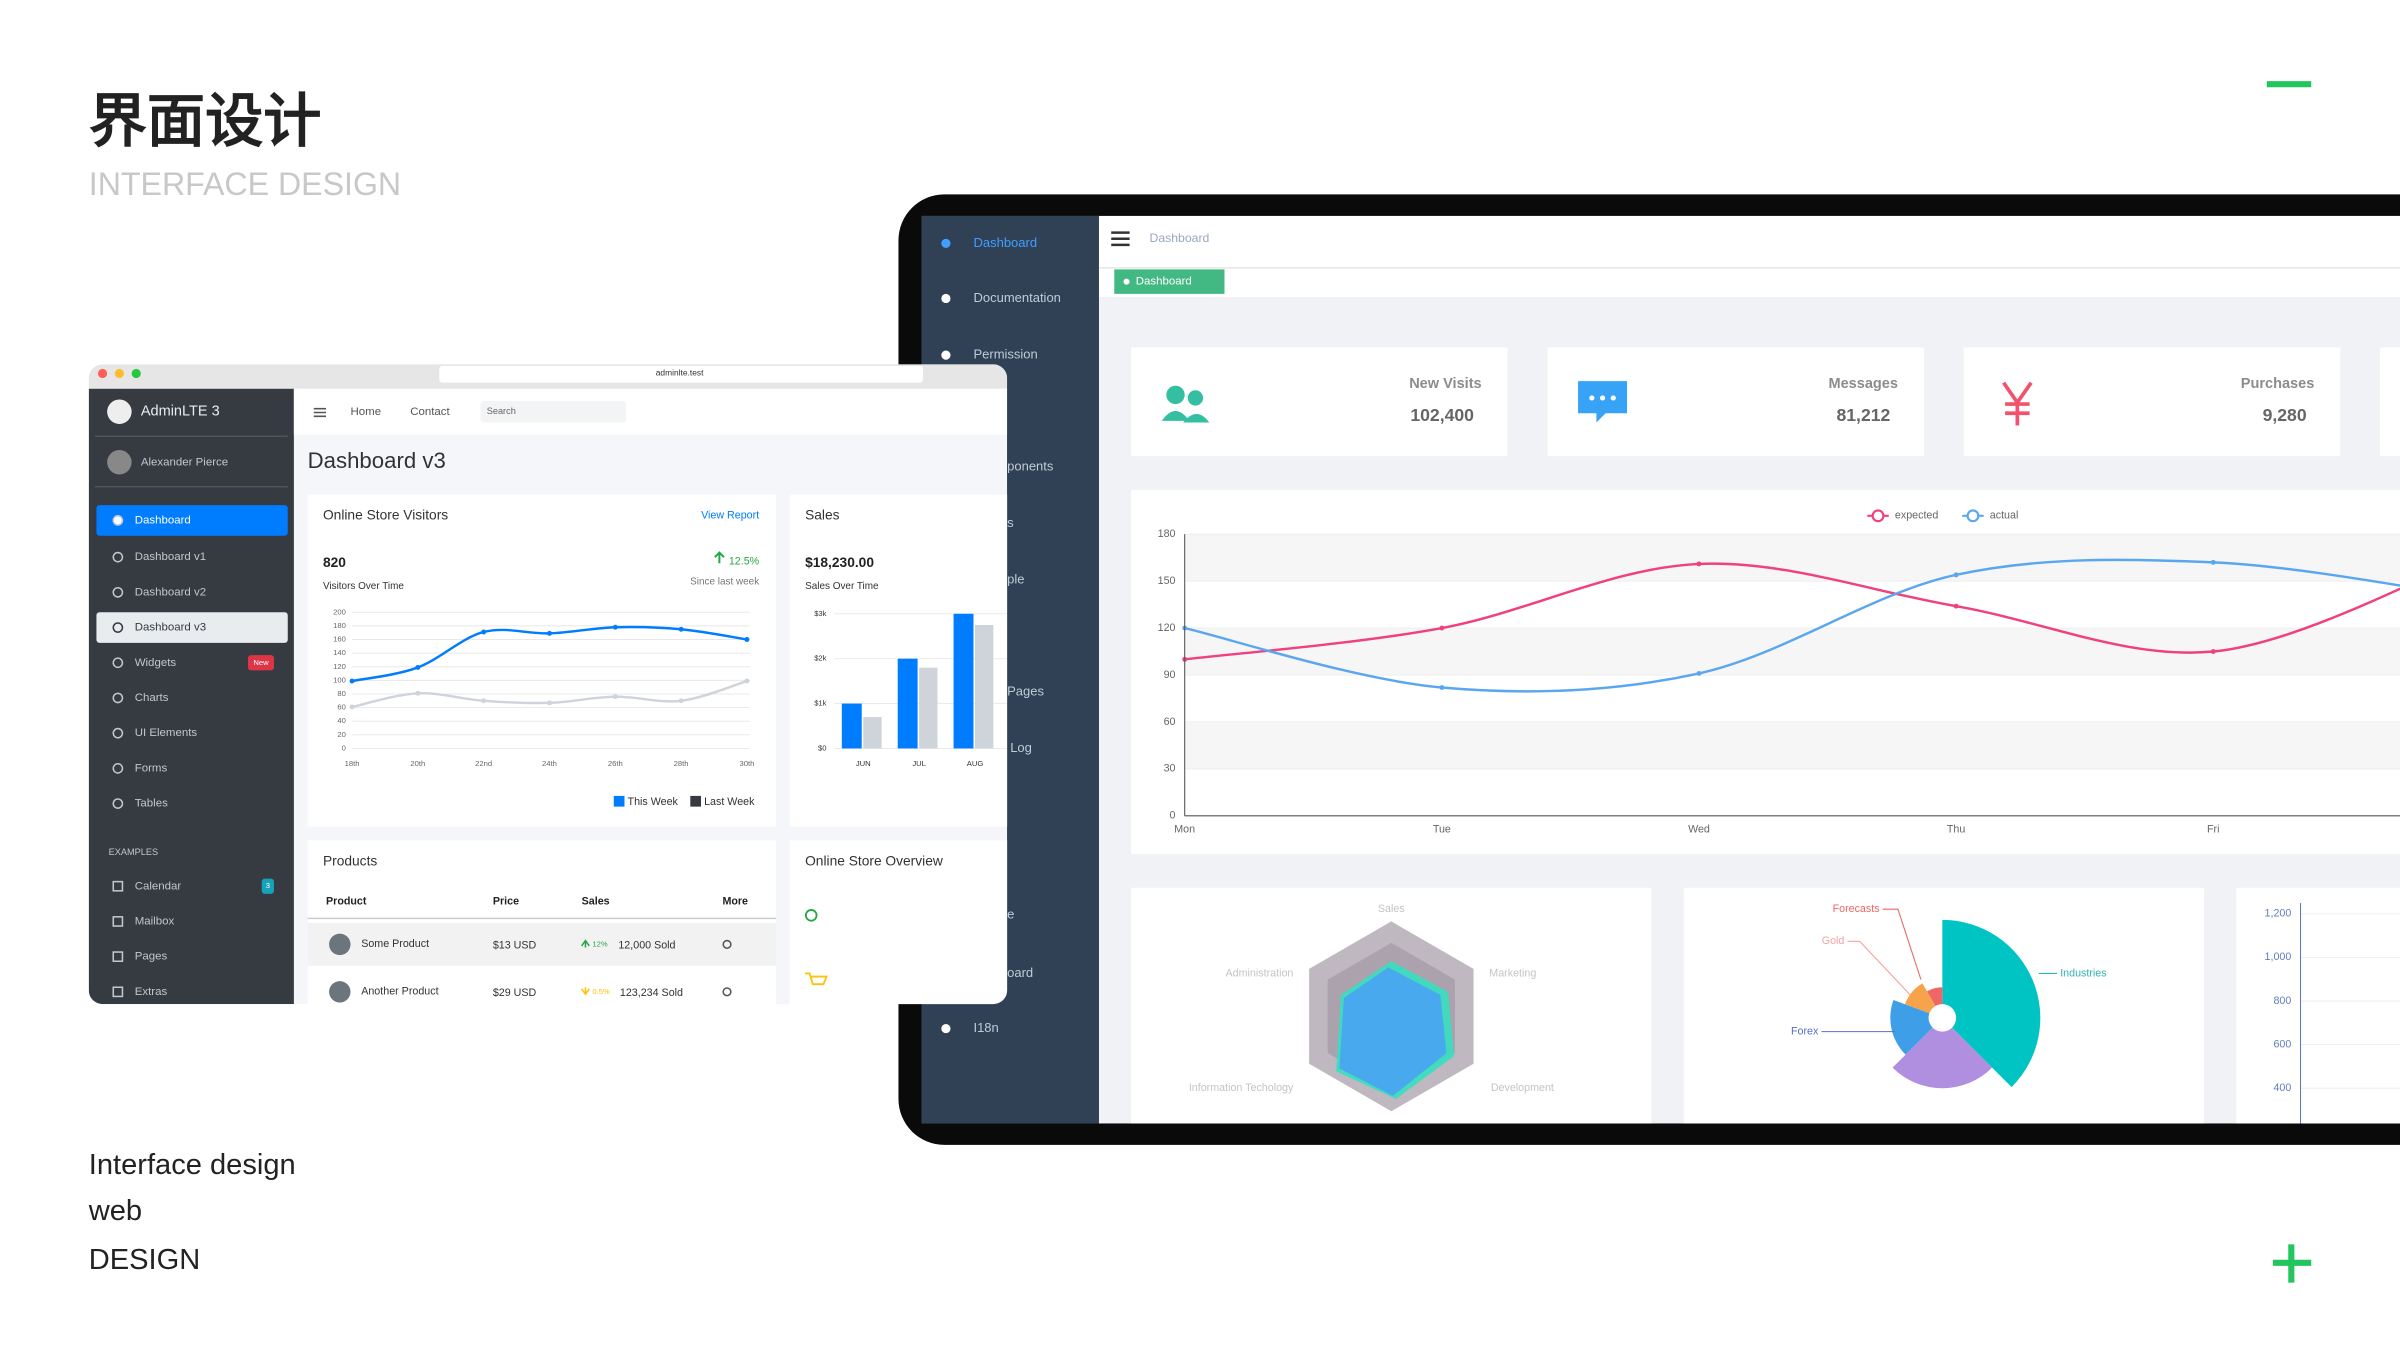 This screenshot has width=2400, height=1350. I want to click on x-tick-label: 24th, so click(549, 763).